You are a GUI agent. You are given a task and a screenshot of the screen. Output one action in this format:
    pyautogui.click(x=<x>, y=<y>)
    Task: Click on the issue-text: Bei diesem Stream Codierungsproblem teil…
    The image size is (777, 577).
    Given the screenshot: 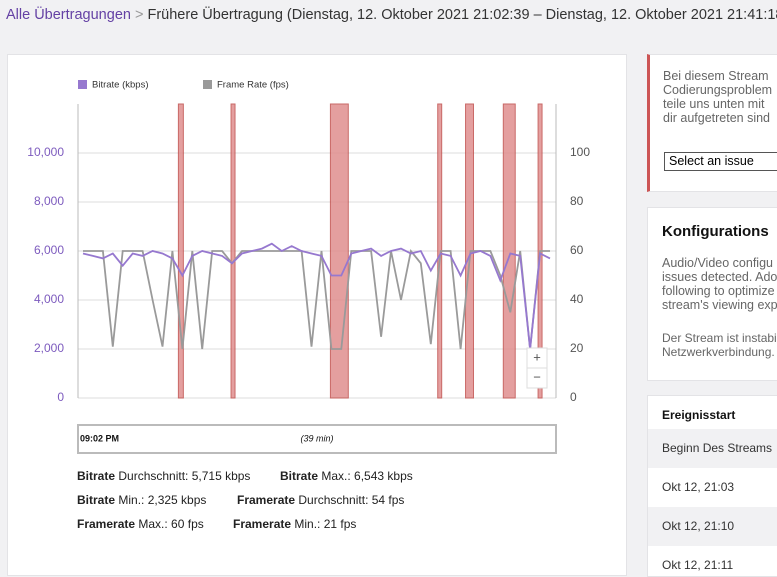 What is the action you would take?
    pyautogui.click(x=717, y=97)
    